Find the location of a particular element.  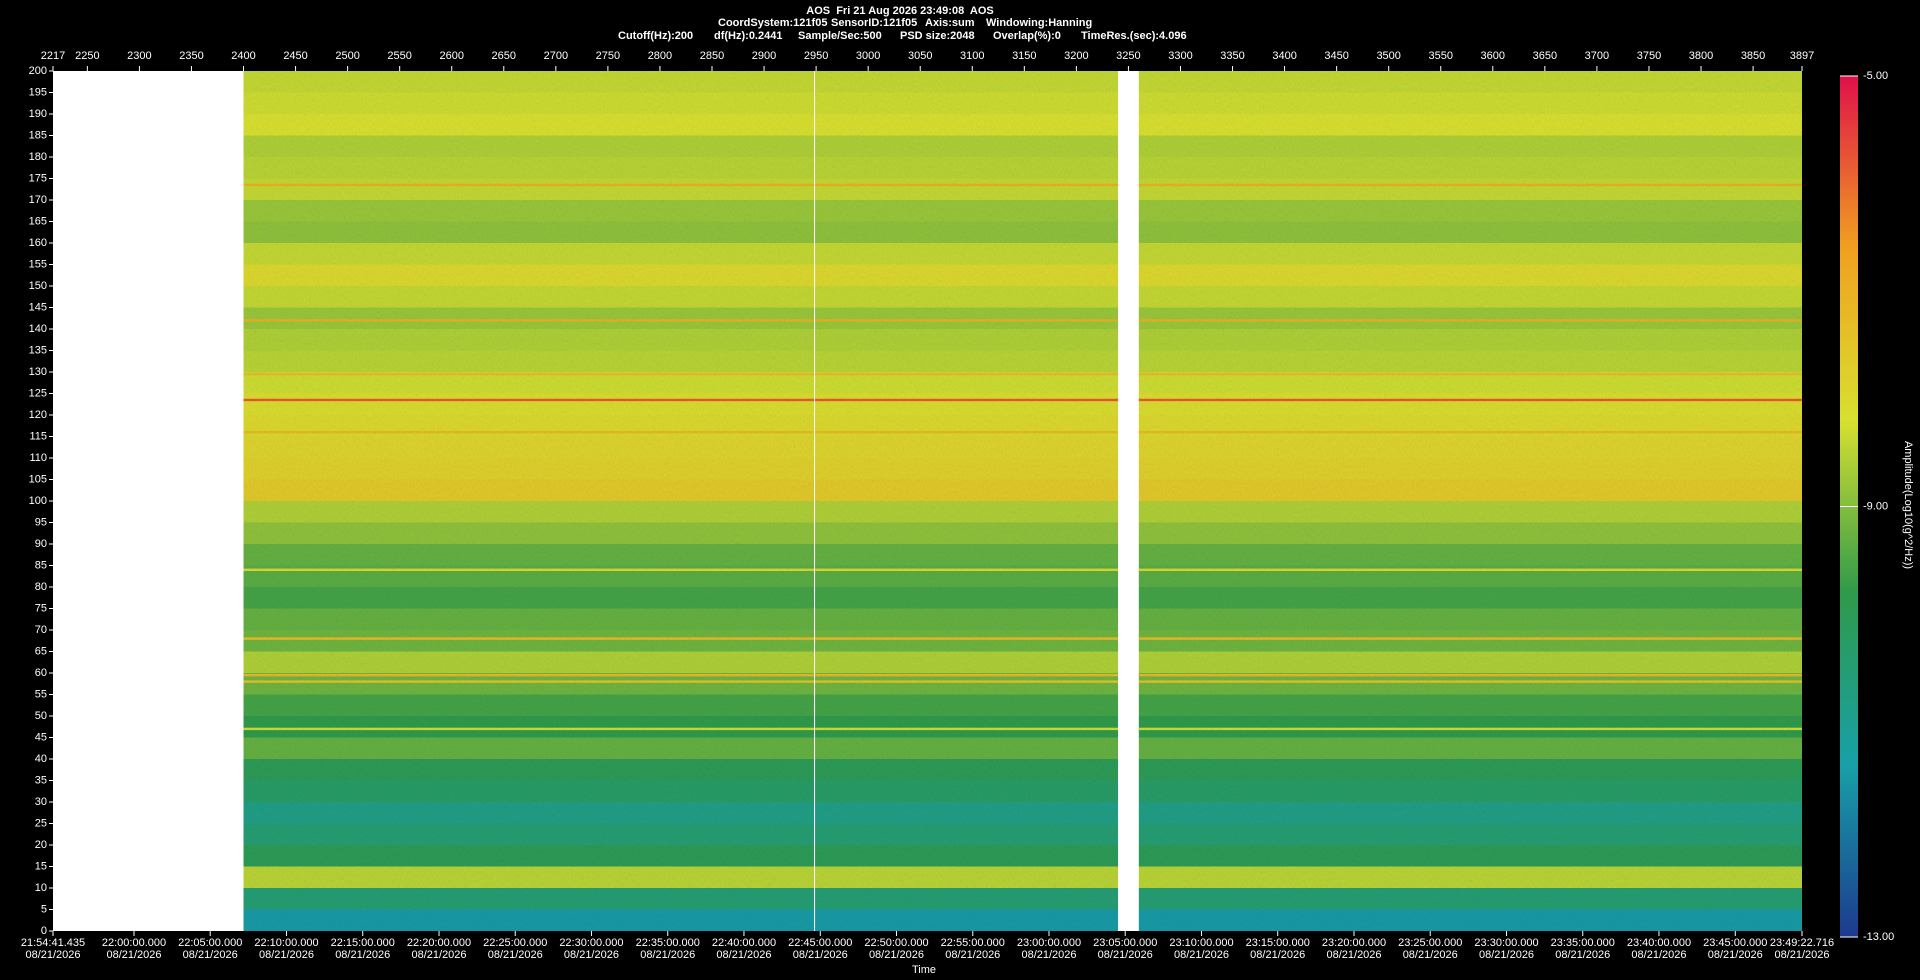

x-tick-label: 2217 is located at coordinates (53, 56).